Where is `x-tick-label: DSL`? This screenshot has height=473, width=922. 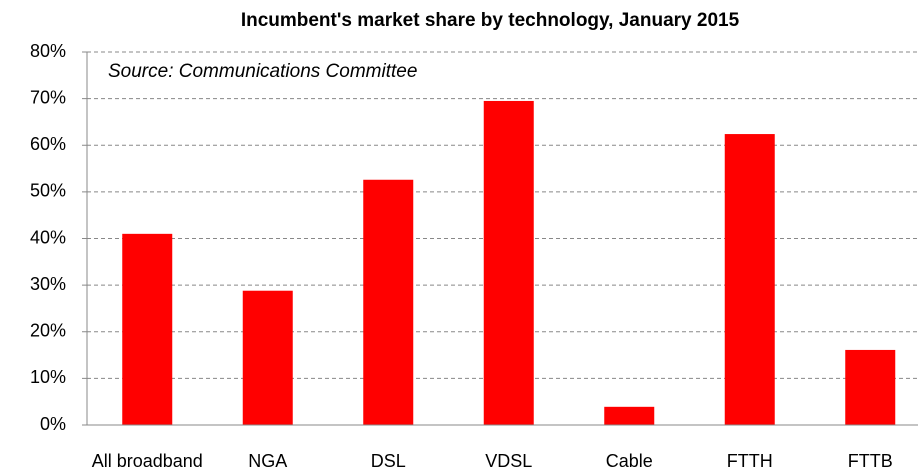 x-tick-label: DSL is located at coordinates (388, 461).